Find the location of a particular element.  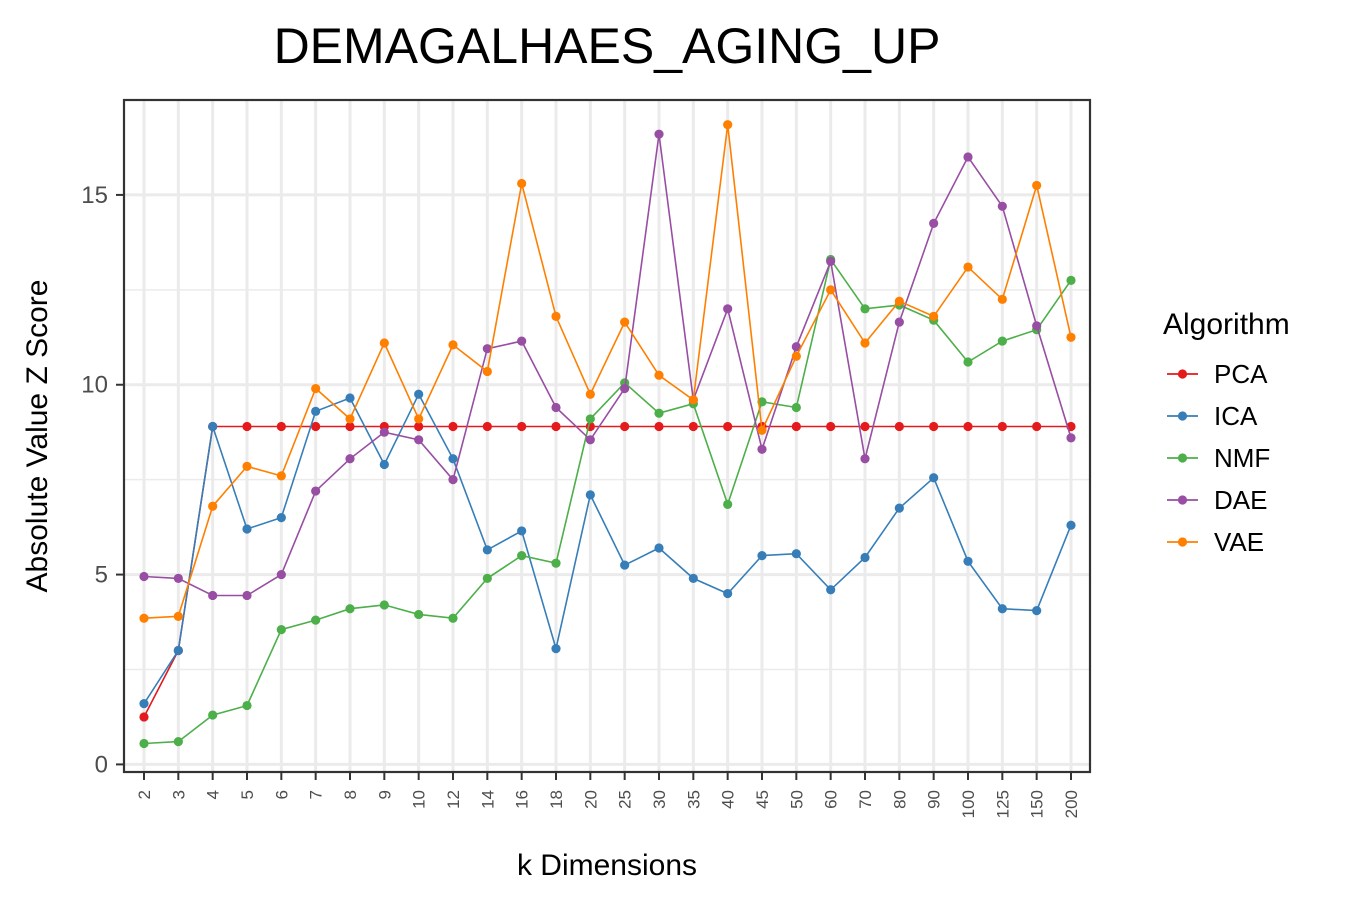

chart-title: DEMAGALHAES_AGING_UP is located at coordinates (607, 46).